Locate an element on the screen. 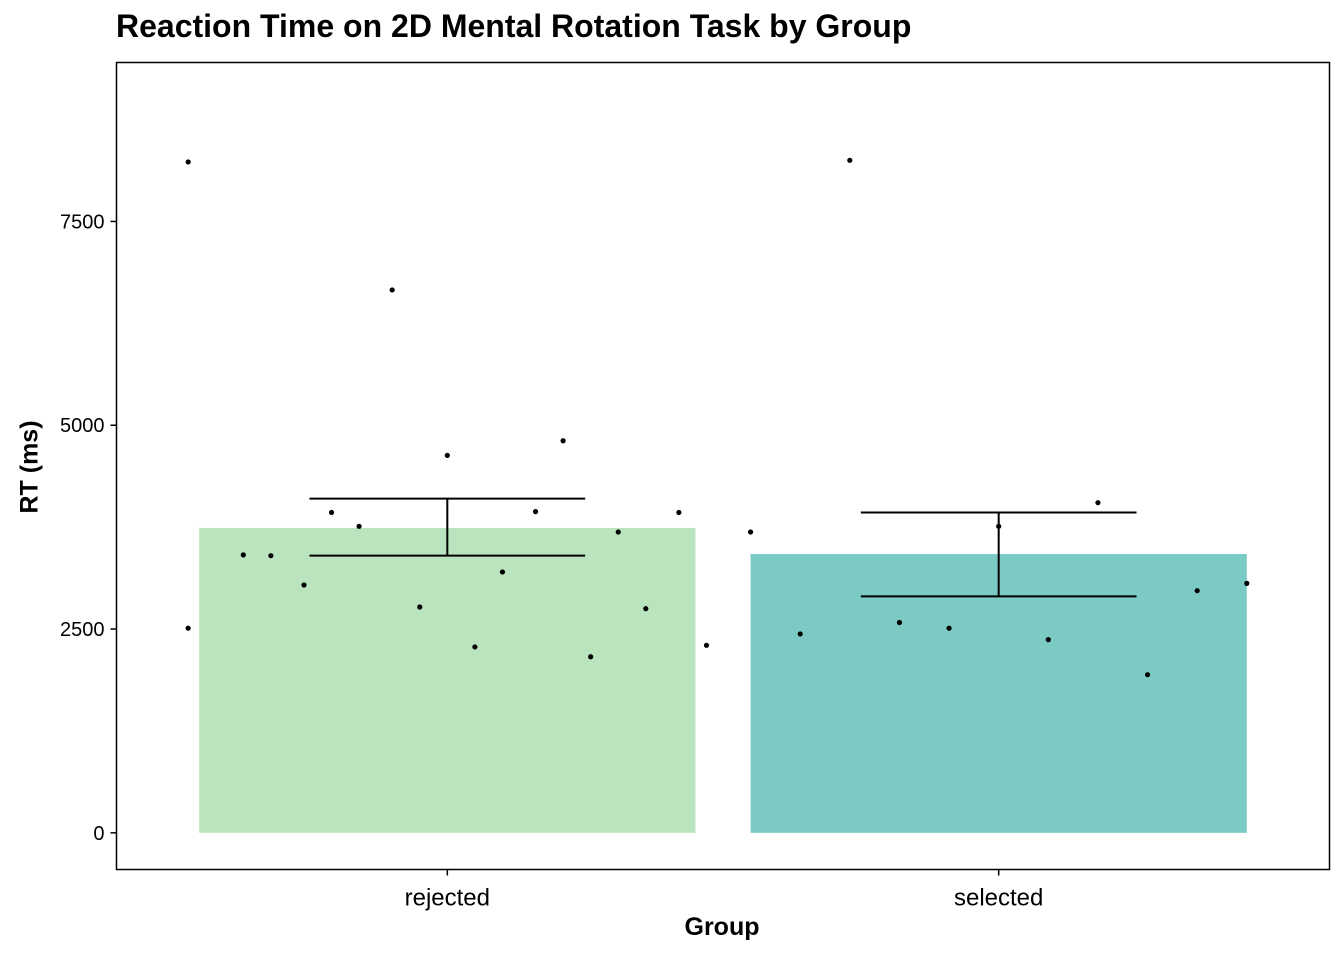  y-axis: 0 2500 5000 7500 is located at coordinates (88, 528).